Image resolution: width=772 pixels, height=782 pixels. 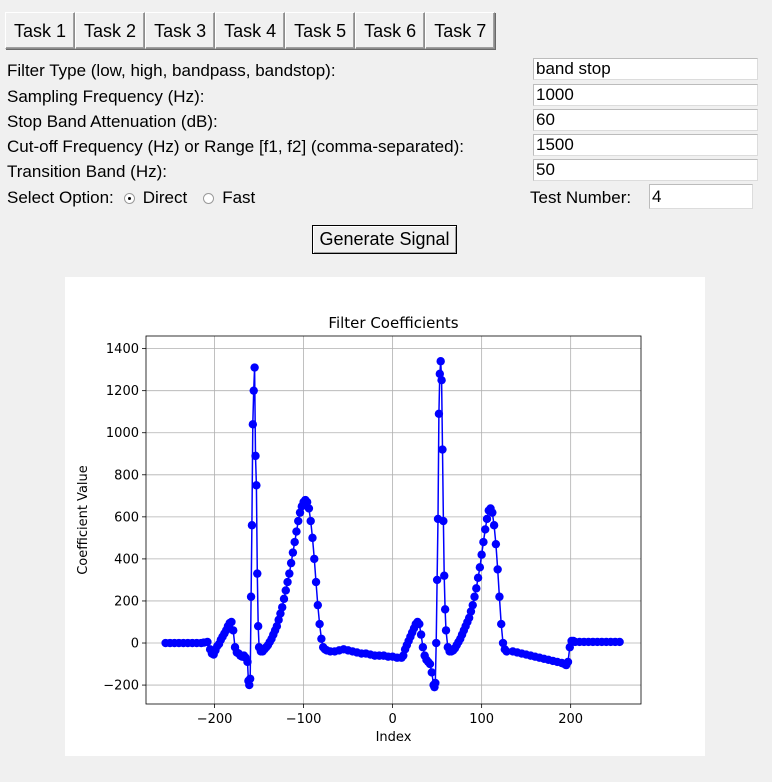 What do you see at coordinates (180, 30) in the screenshot?
I see `tab-task-3: Task 3` at bounding box center [180, 30].